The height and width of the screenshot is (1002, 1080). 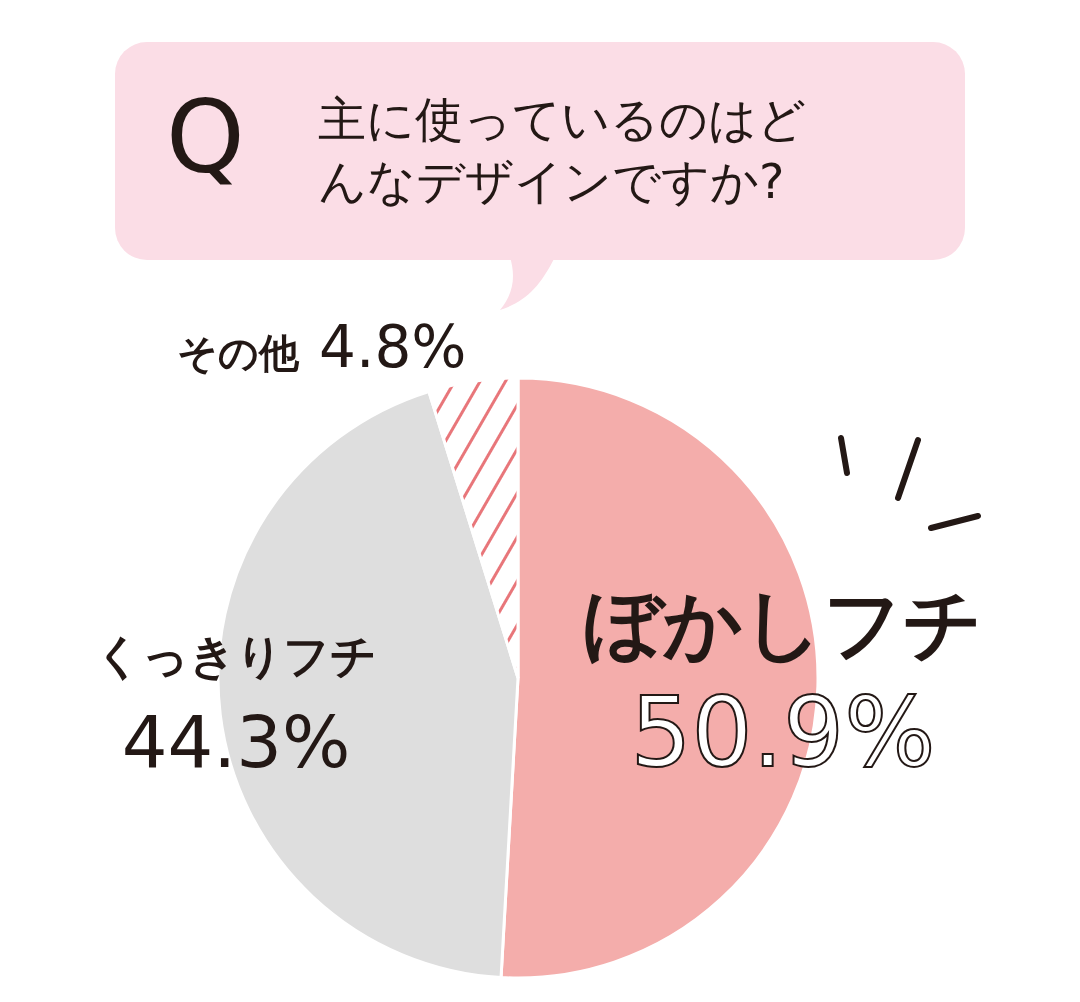 What do you see at coordinates (393, 346) in the screenshot?
I see `data-label: 4.8%` at bounding box center [393, 346].